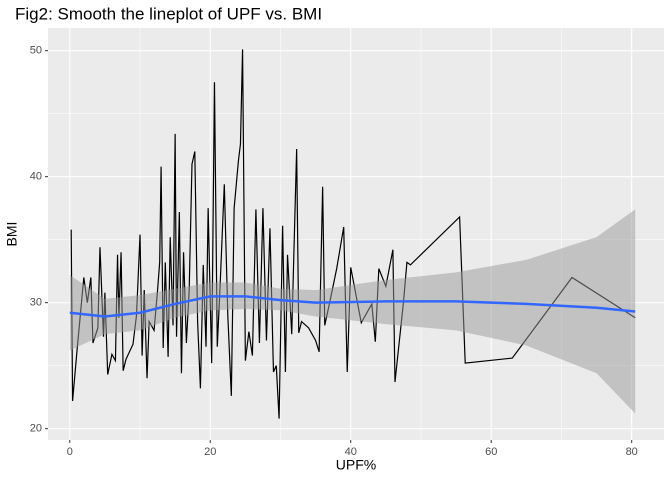 This screenshot has width=672, height=480. What do you see at coordinates (70, 452) in the screenshot?
I see `x-tick-label: 0` at bounding box center [70, 452].